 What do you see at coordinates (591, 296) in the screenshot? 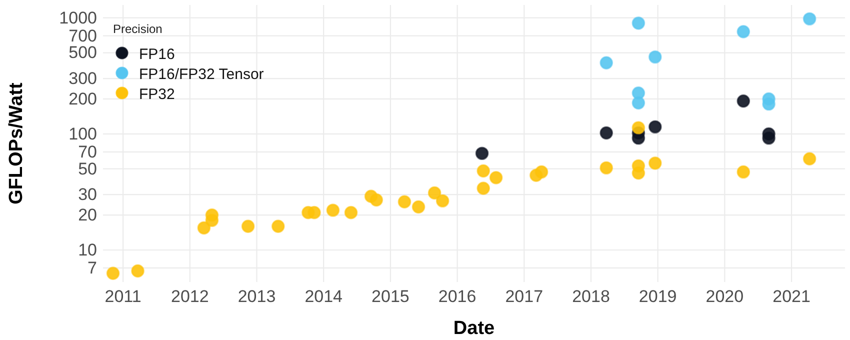
I see `x-tick-label: 2018` at bounding box center [591, 296].